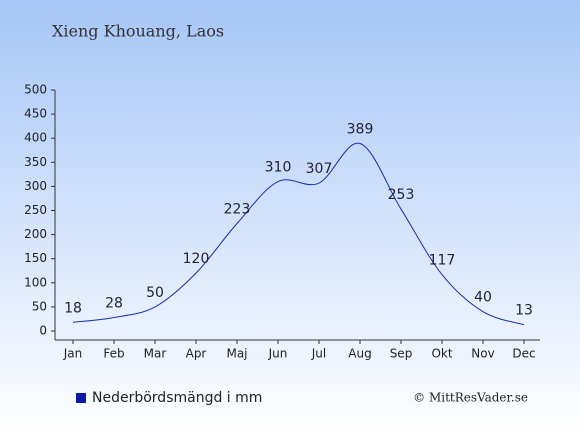 The height and width of the screenshot is (435, 580). I want to click on x-tick-label: Jan, so click(73, 354).